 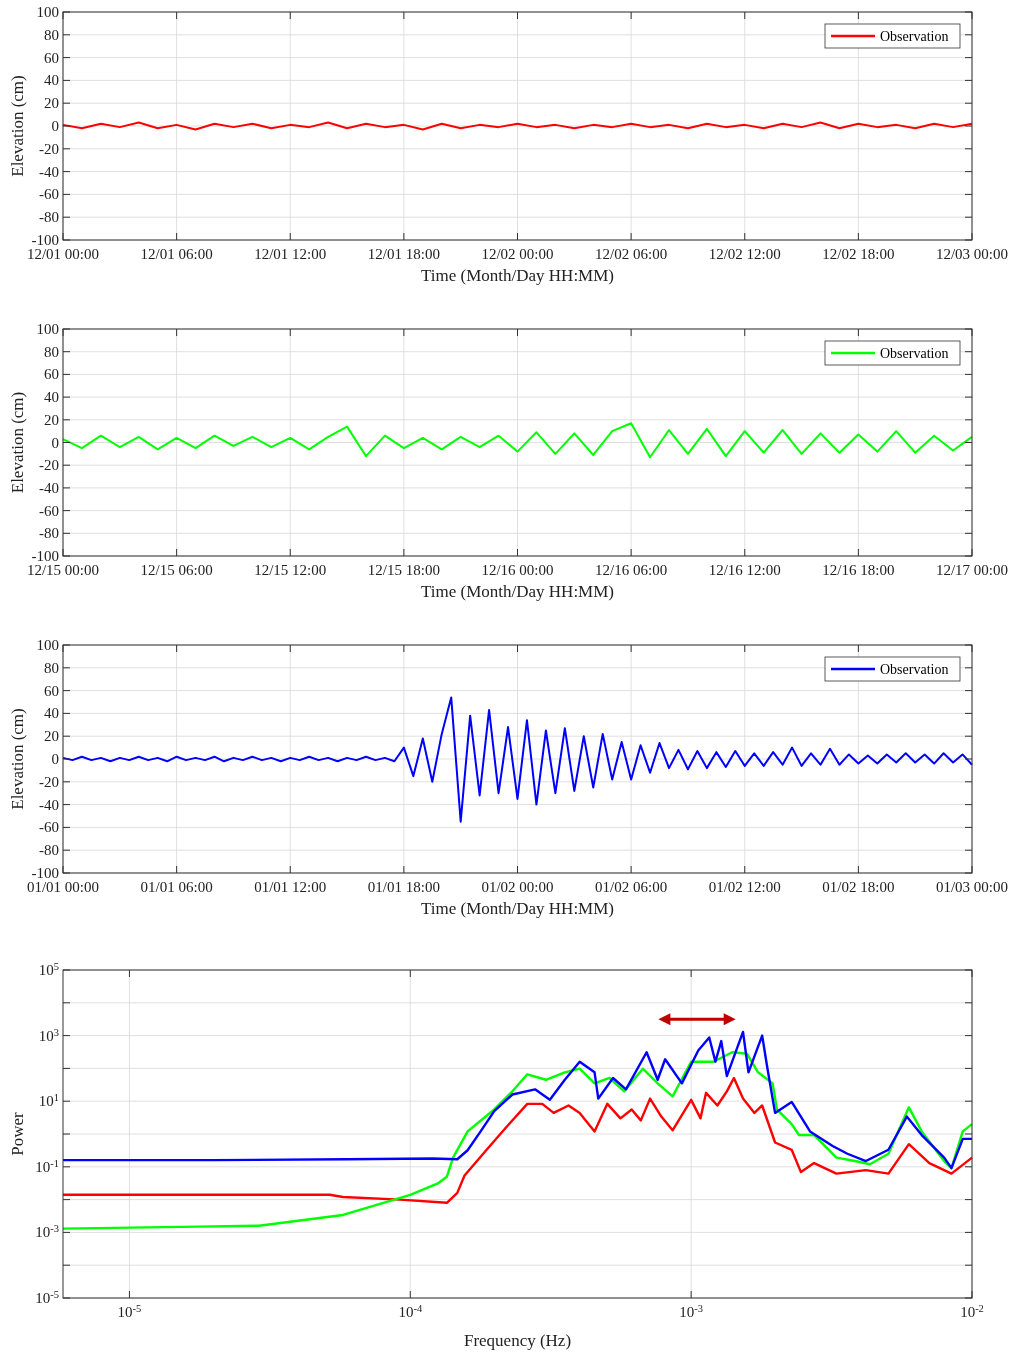 I want to click on x-tick-label: 01/03 00:00, so click(x=972, y=887).